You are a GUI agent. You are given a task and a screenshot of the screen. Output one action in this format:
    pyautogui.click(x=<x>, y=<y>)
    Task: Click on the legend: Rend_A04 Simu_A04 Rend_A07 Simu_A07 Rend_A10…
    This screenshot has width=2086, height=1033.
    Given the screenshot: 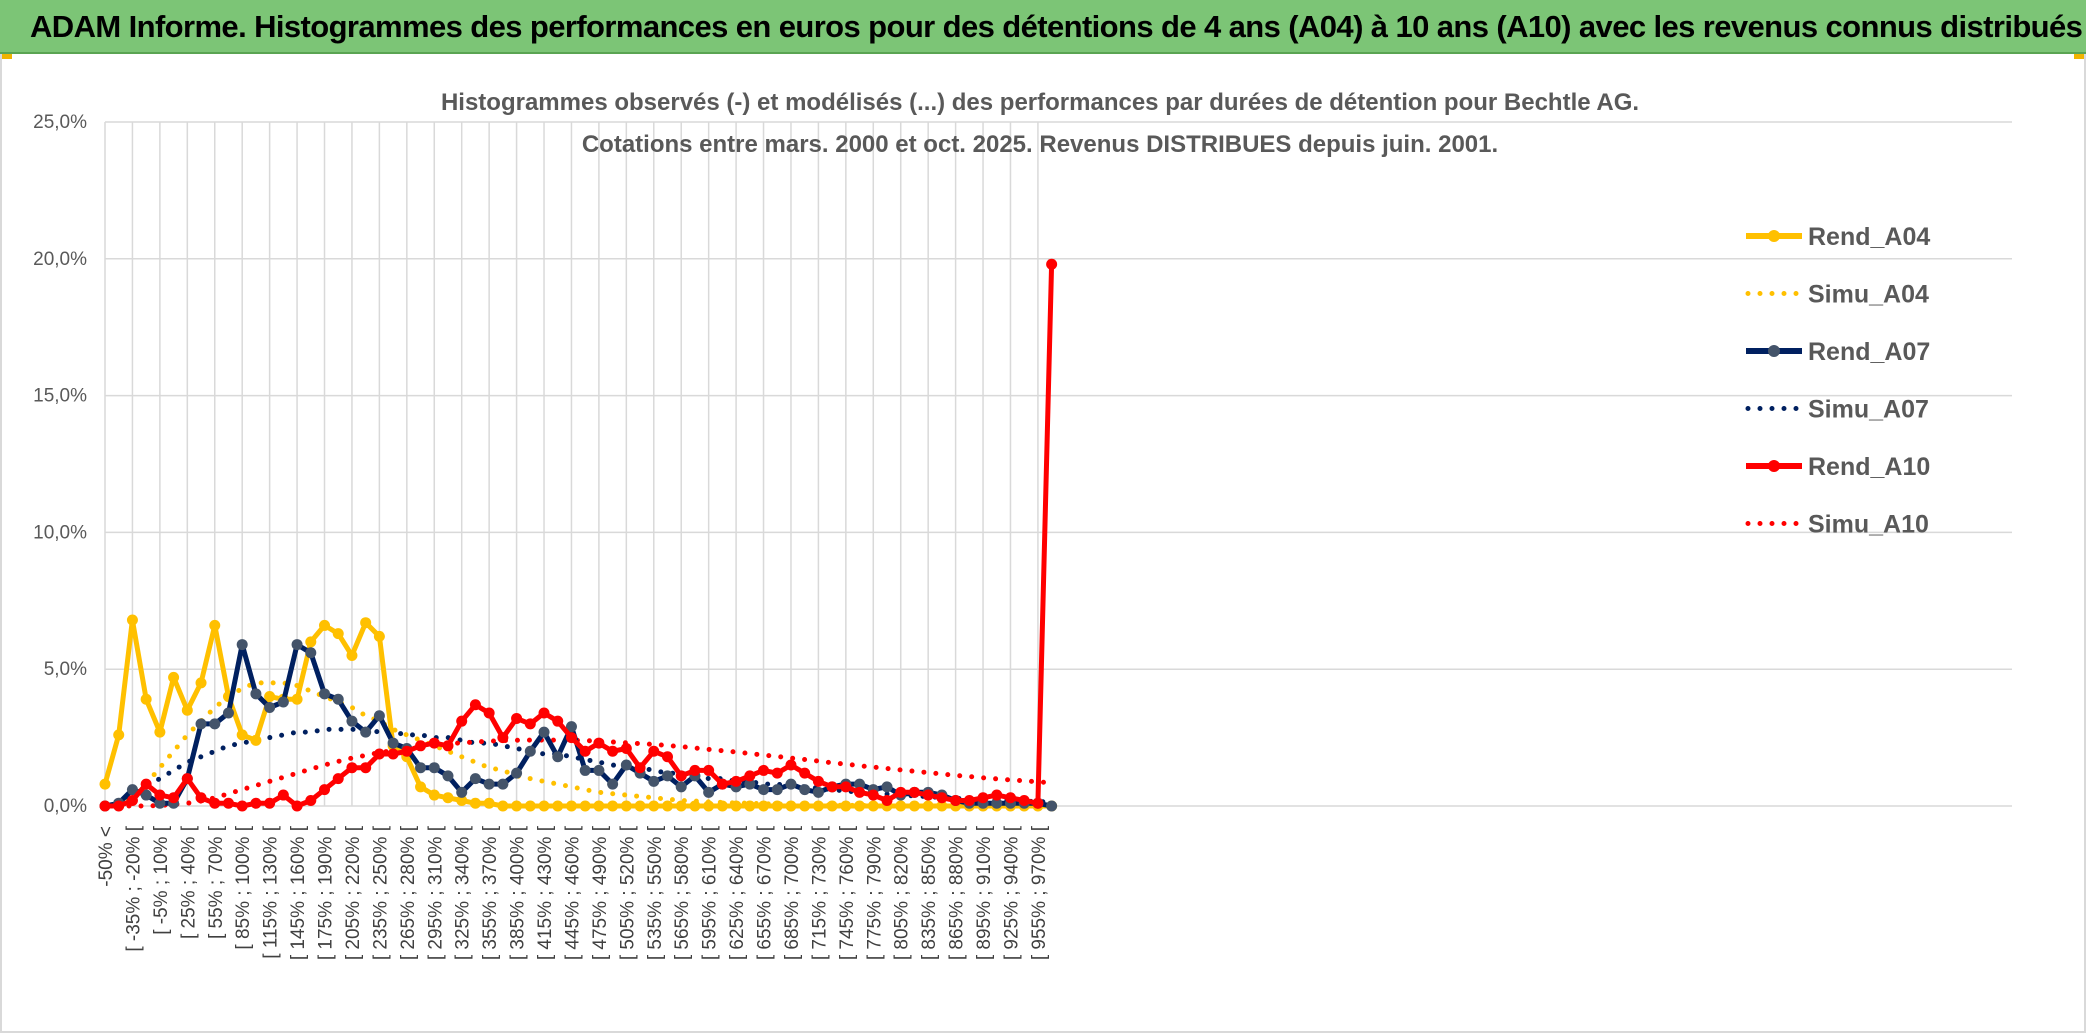 What is the action you would take?
    pyautogui.click(x=1837, y=381)
    